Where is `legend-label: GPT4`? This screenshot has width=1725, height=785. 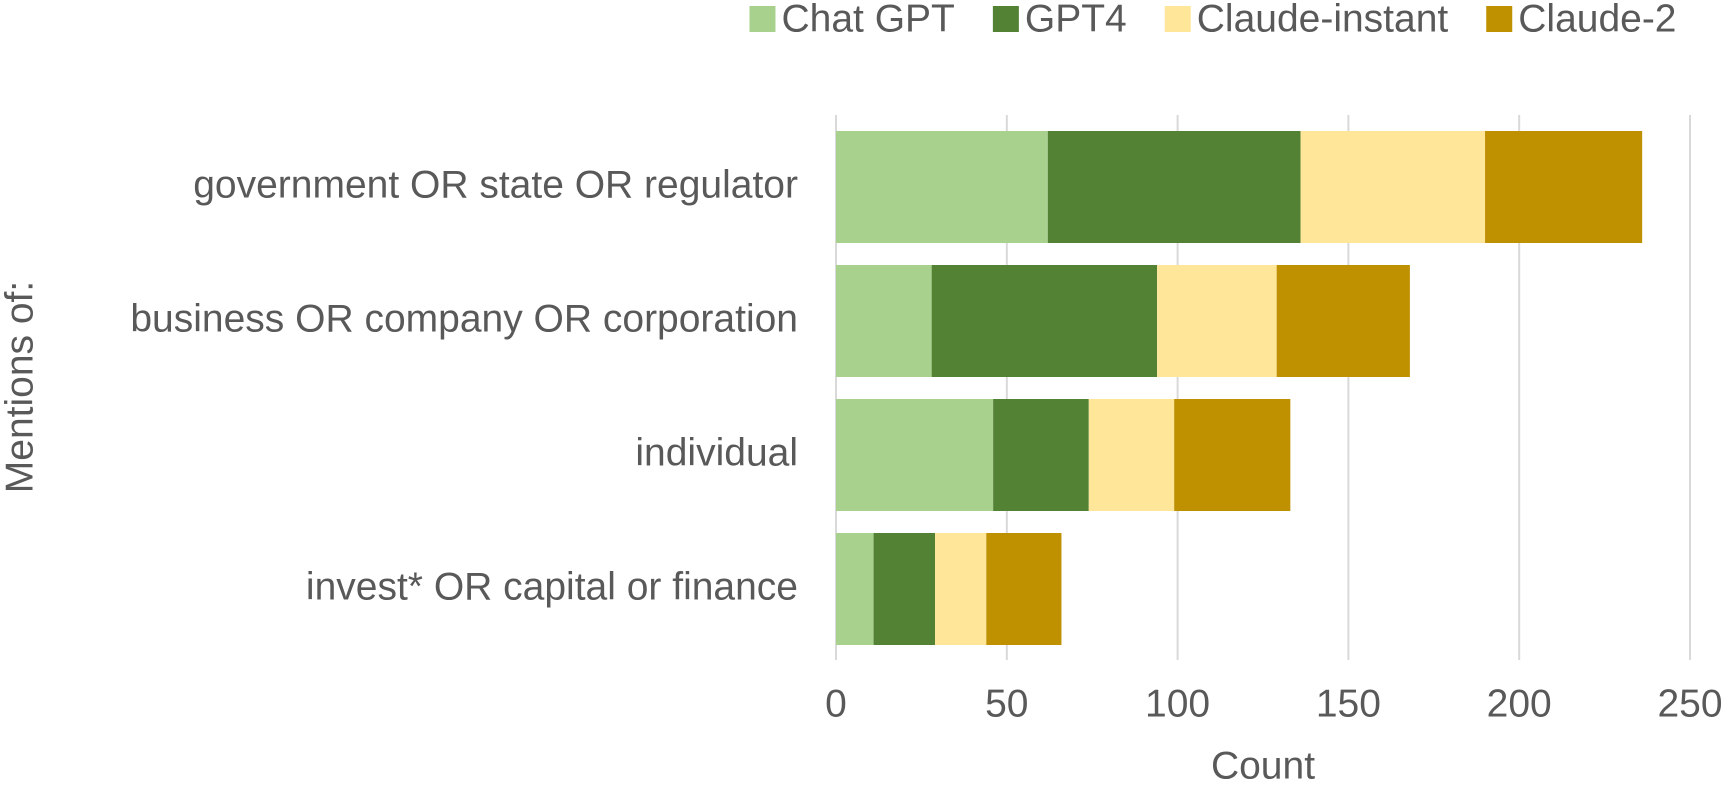
legend-label: GPT4 is located at coordinates (1076, 20).